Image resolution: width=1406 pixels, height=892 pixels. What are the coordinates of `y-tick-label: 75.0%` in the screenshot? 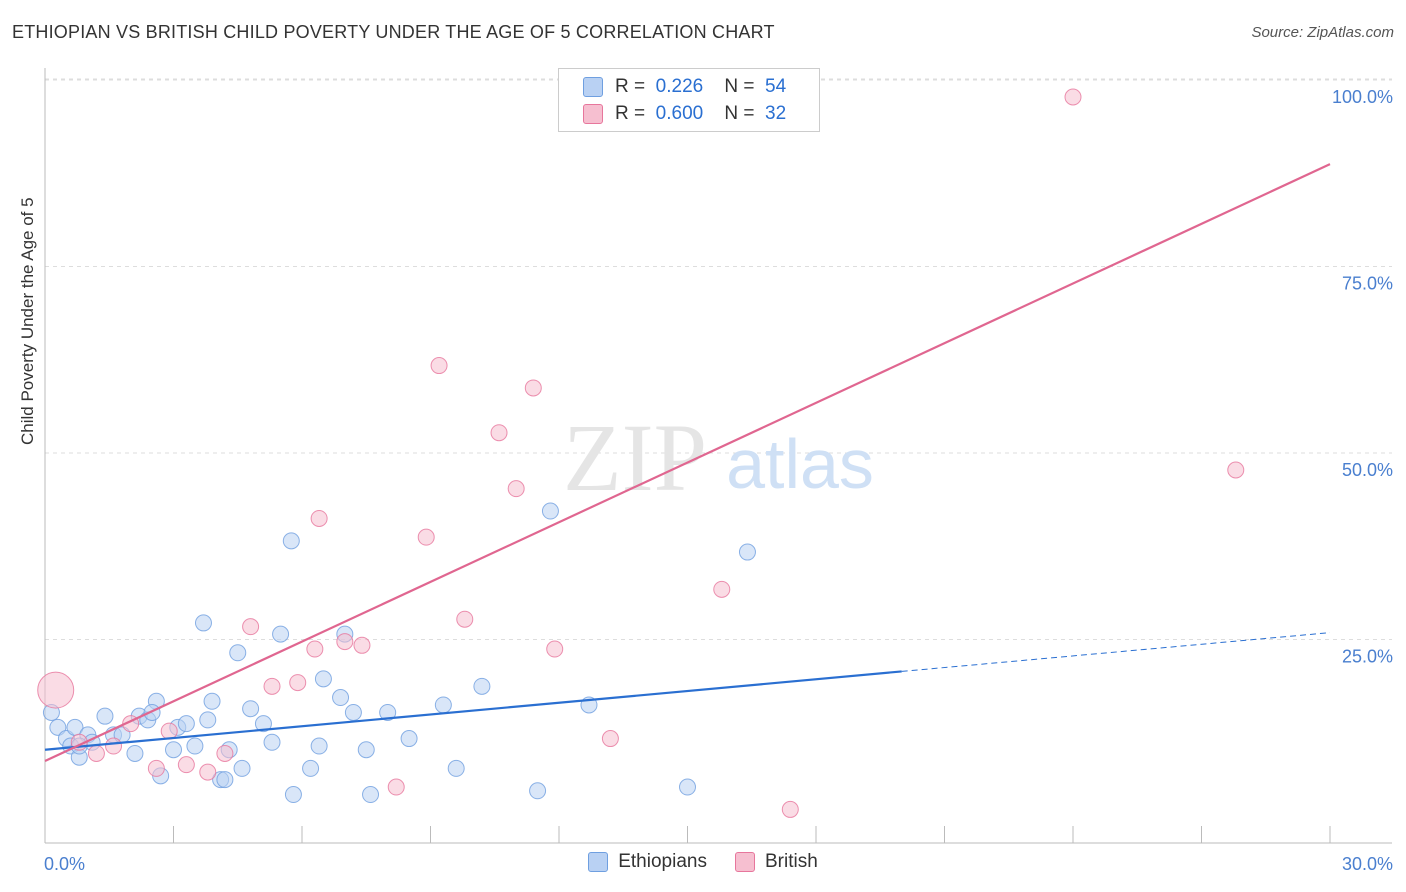 It's located at (1367, 284).